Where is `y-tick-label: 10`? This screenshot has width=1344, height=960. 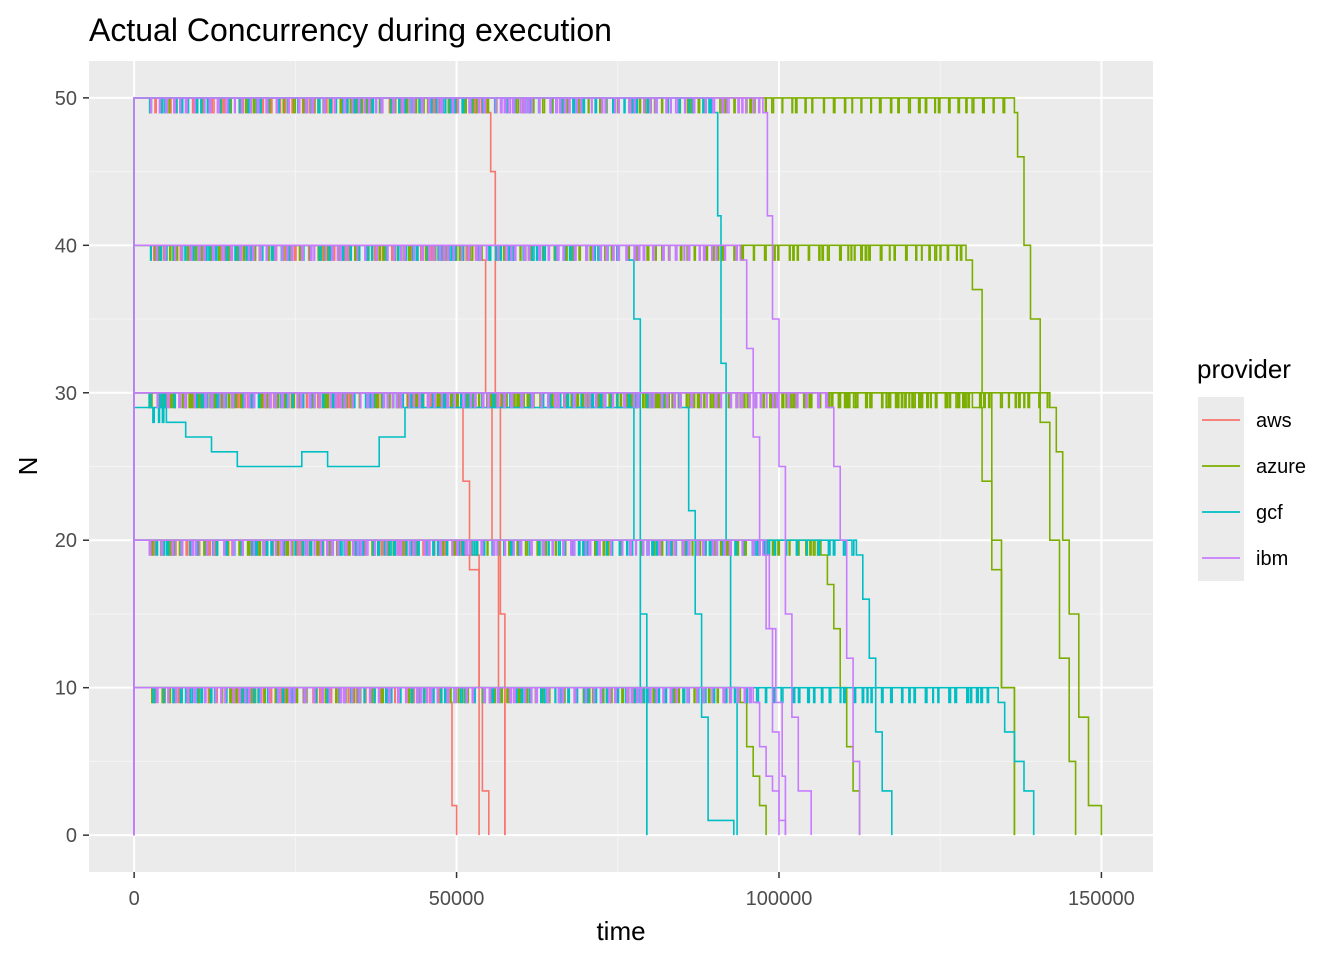 y-tick-label: 10 is located at coordinates (66, 689).